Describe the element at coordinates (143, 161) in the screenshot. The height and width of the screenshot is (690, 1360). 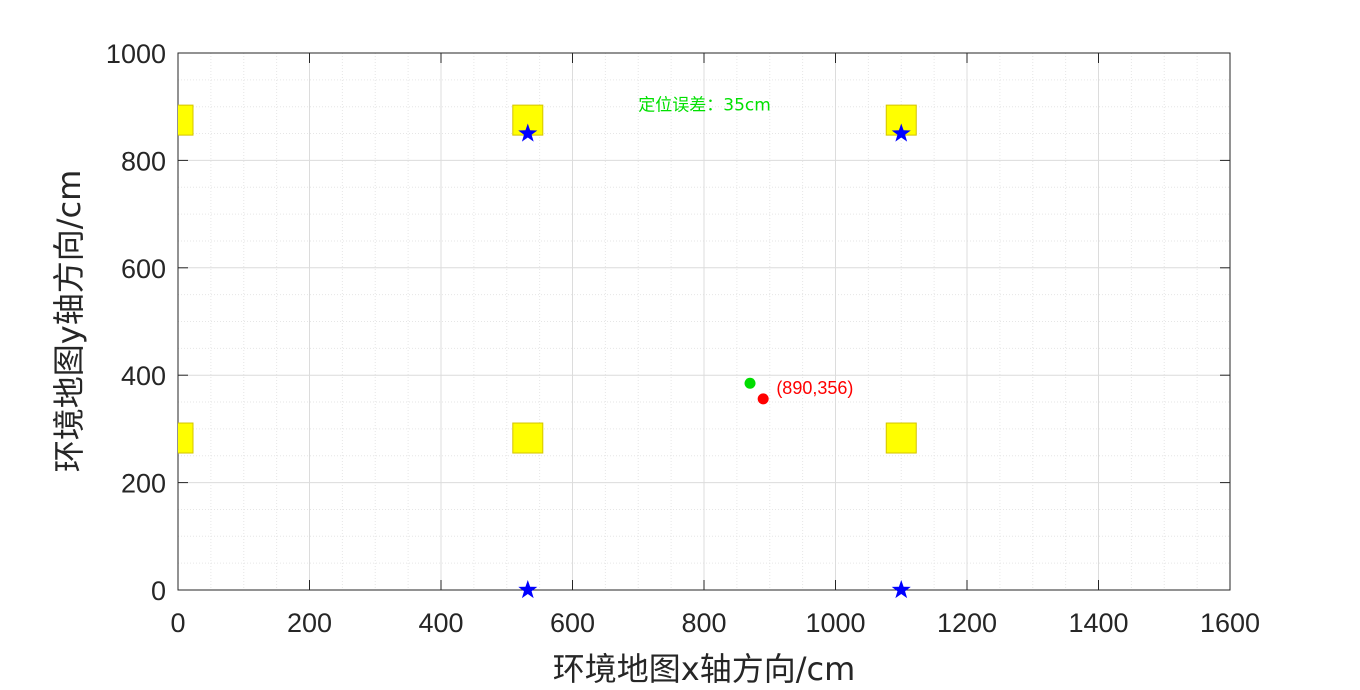
I see `y-tick-label: 800` at that location.